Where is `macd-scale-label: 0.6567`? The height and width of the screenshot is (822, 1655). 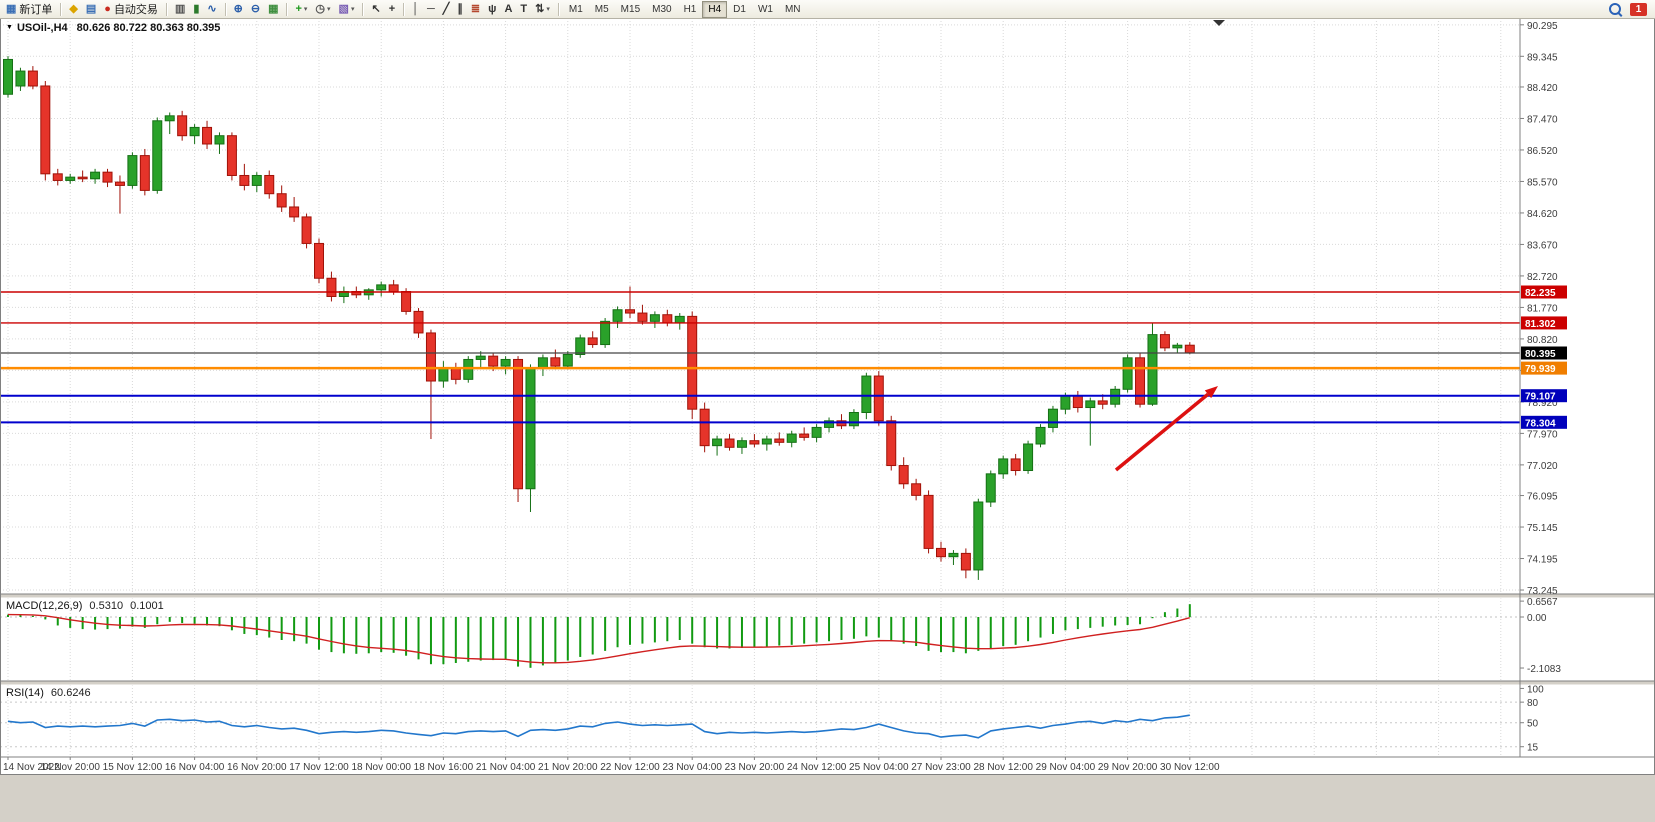
macd-scale-label: 0.6567 is located at coordinates (1542, 602).